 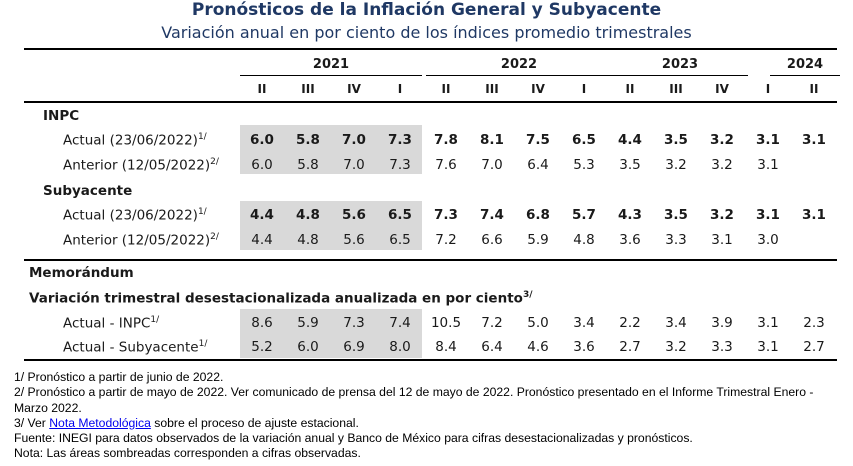 What do you see at coordinates (141, 240) in the screenshot?
I see `row-label-sub-anterior: Anterior (12/05/2022)2/` at bounding box center [141, 240].